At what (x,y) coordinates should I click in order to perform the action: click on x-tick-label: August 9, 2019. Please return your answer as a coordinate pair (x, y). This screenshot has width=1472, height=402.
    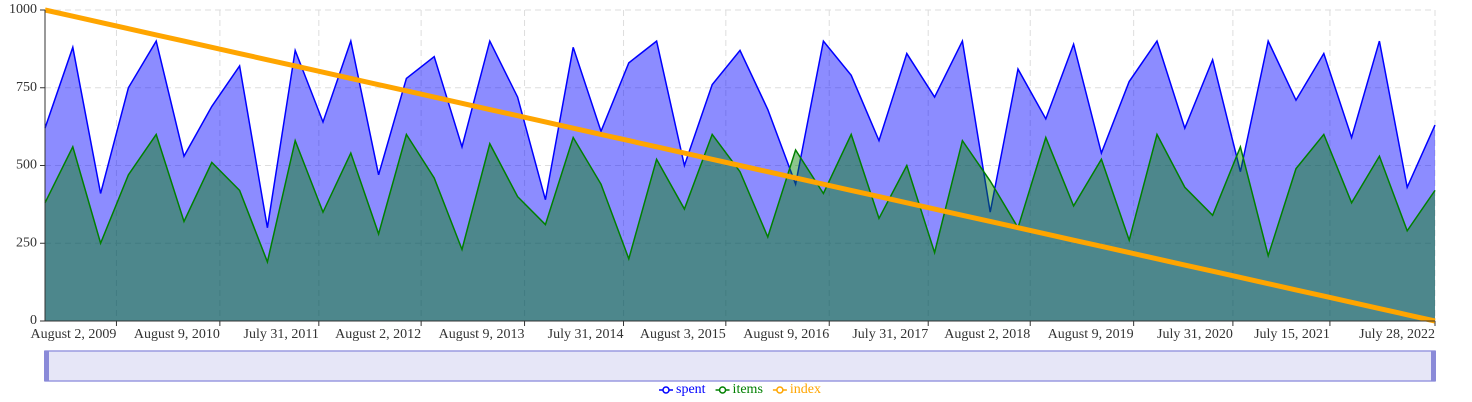
    Looking at the image, I should click on (1091, 334).